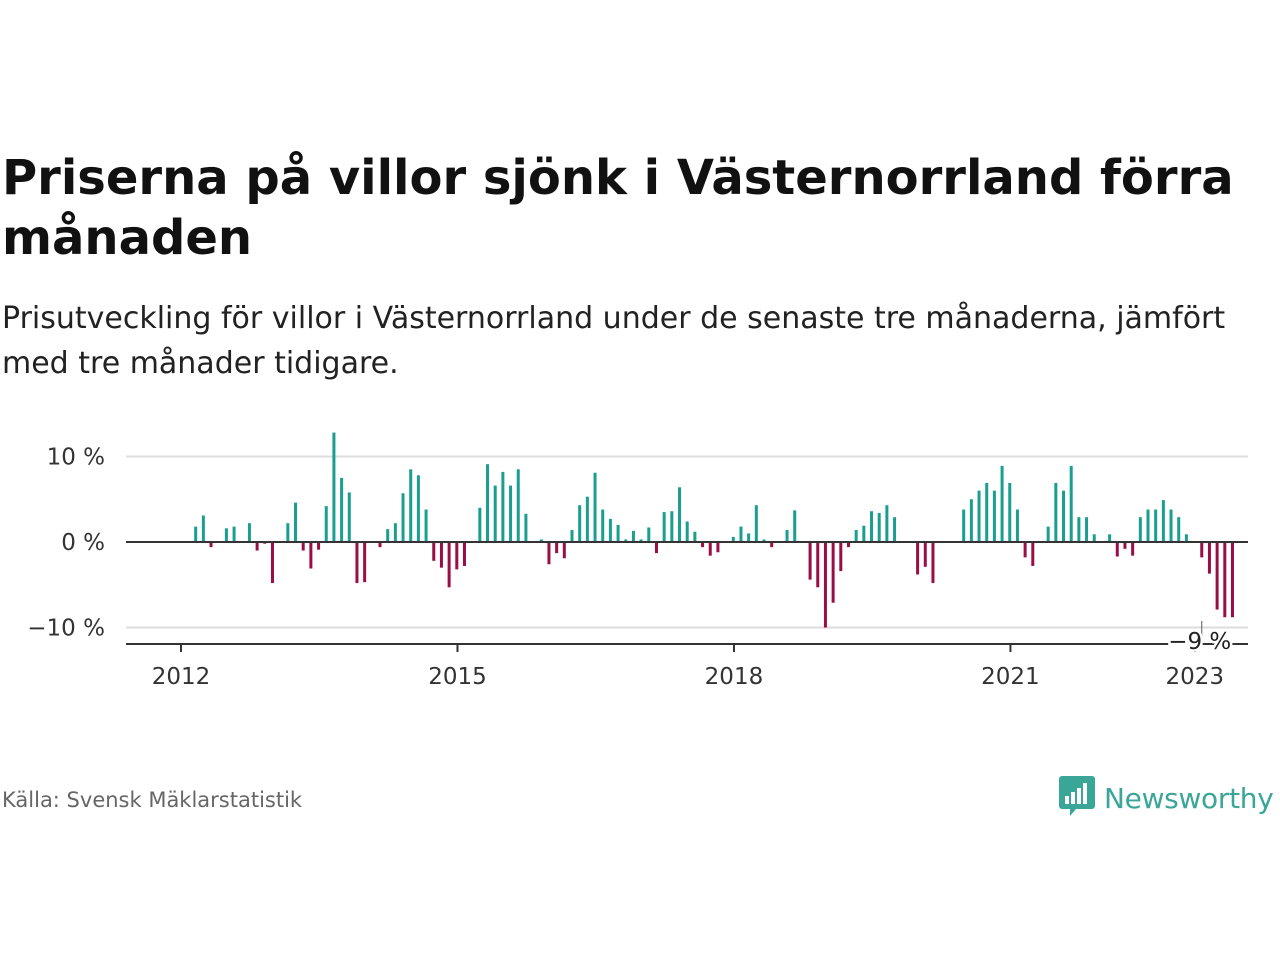 This screenshot has height=960, width=1280. Describe the element at coordinates (1199, 642) in the screenshot. I see `annotation-label: −9 %` at that location.